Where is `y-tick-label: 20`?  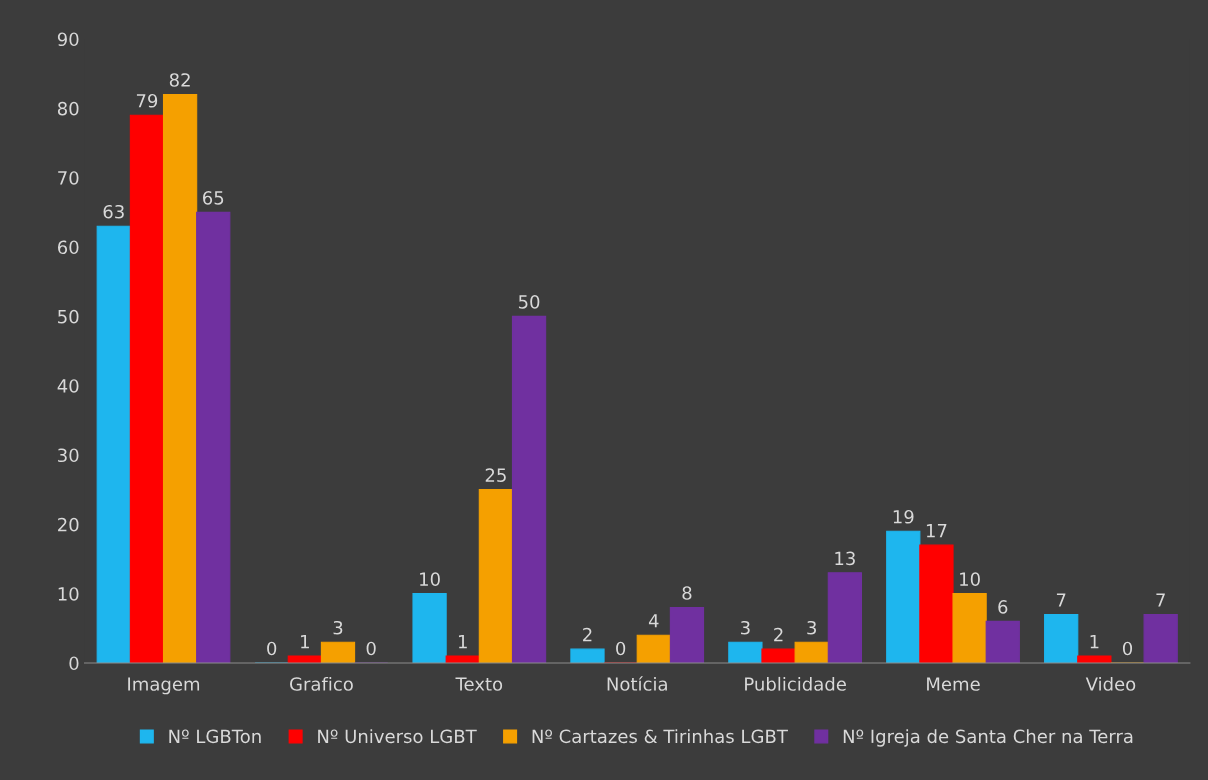
y-tick-label: 20 is located at coordinates (68, 524).